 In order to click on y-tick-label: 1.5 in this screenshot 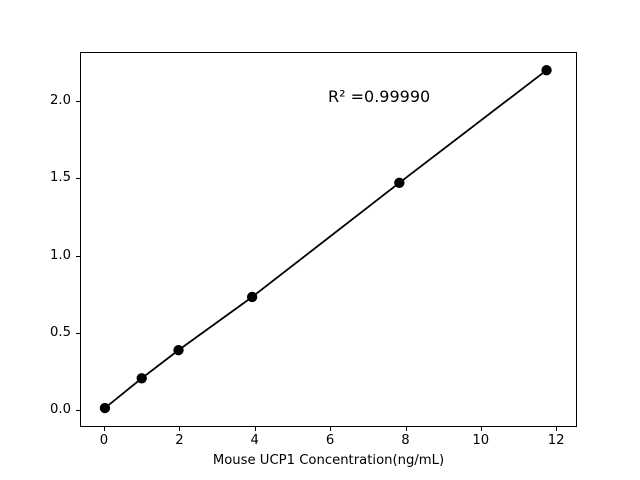, I will do `click(60, 178)`.